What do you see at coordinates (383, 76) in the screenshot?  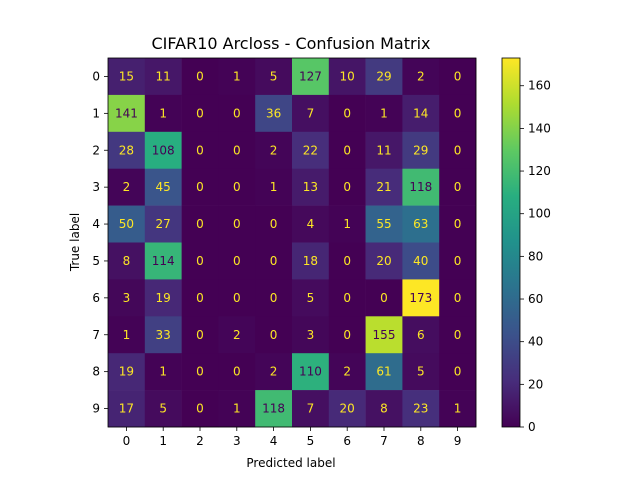 I see `cell-value-label: 29` at bounding box center [383, 76].